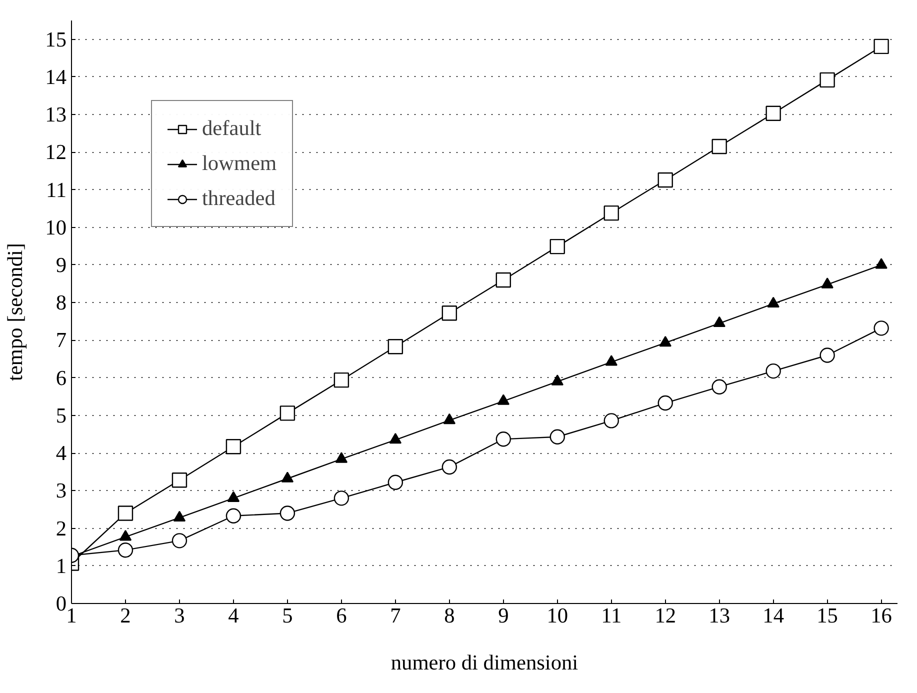  Describe the element at coordinates (484, 662) in the screenshot. I see `x-axis-title: numero di dimensioni` at that location.